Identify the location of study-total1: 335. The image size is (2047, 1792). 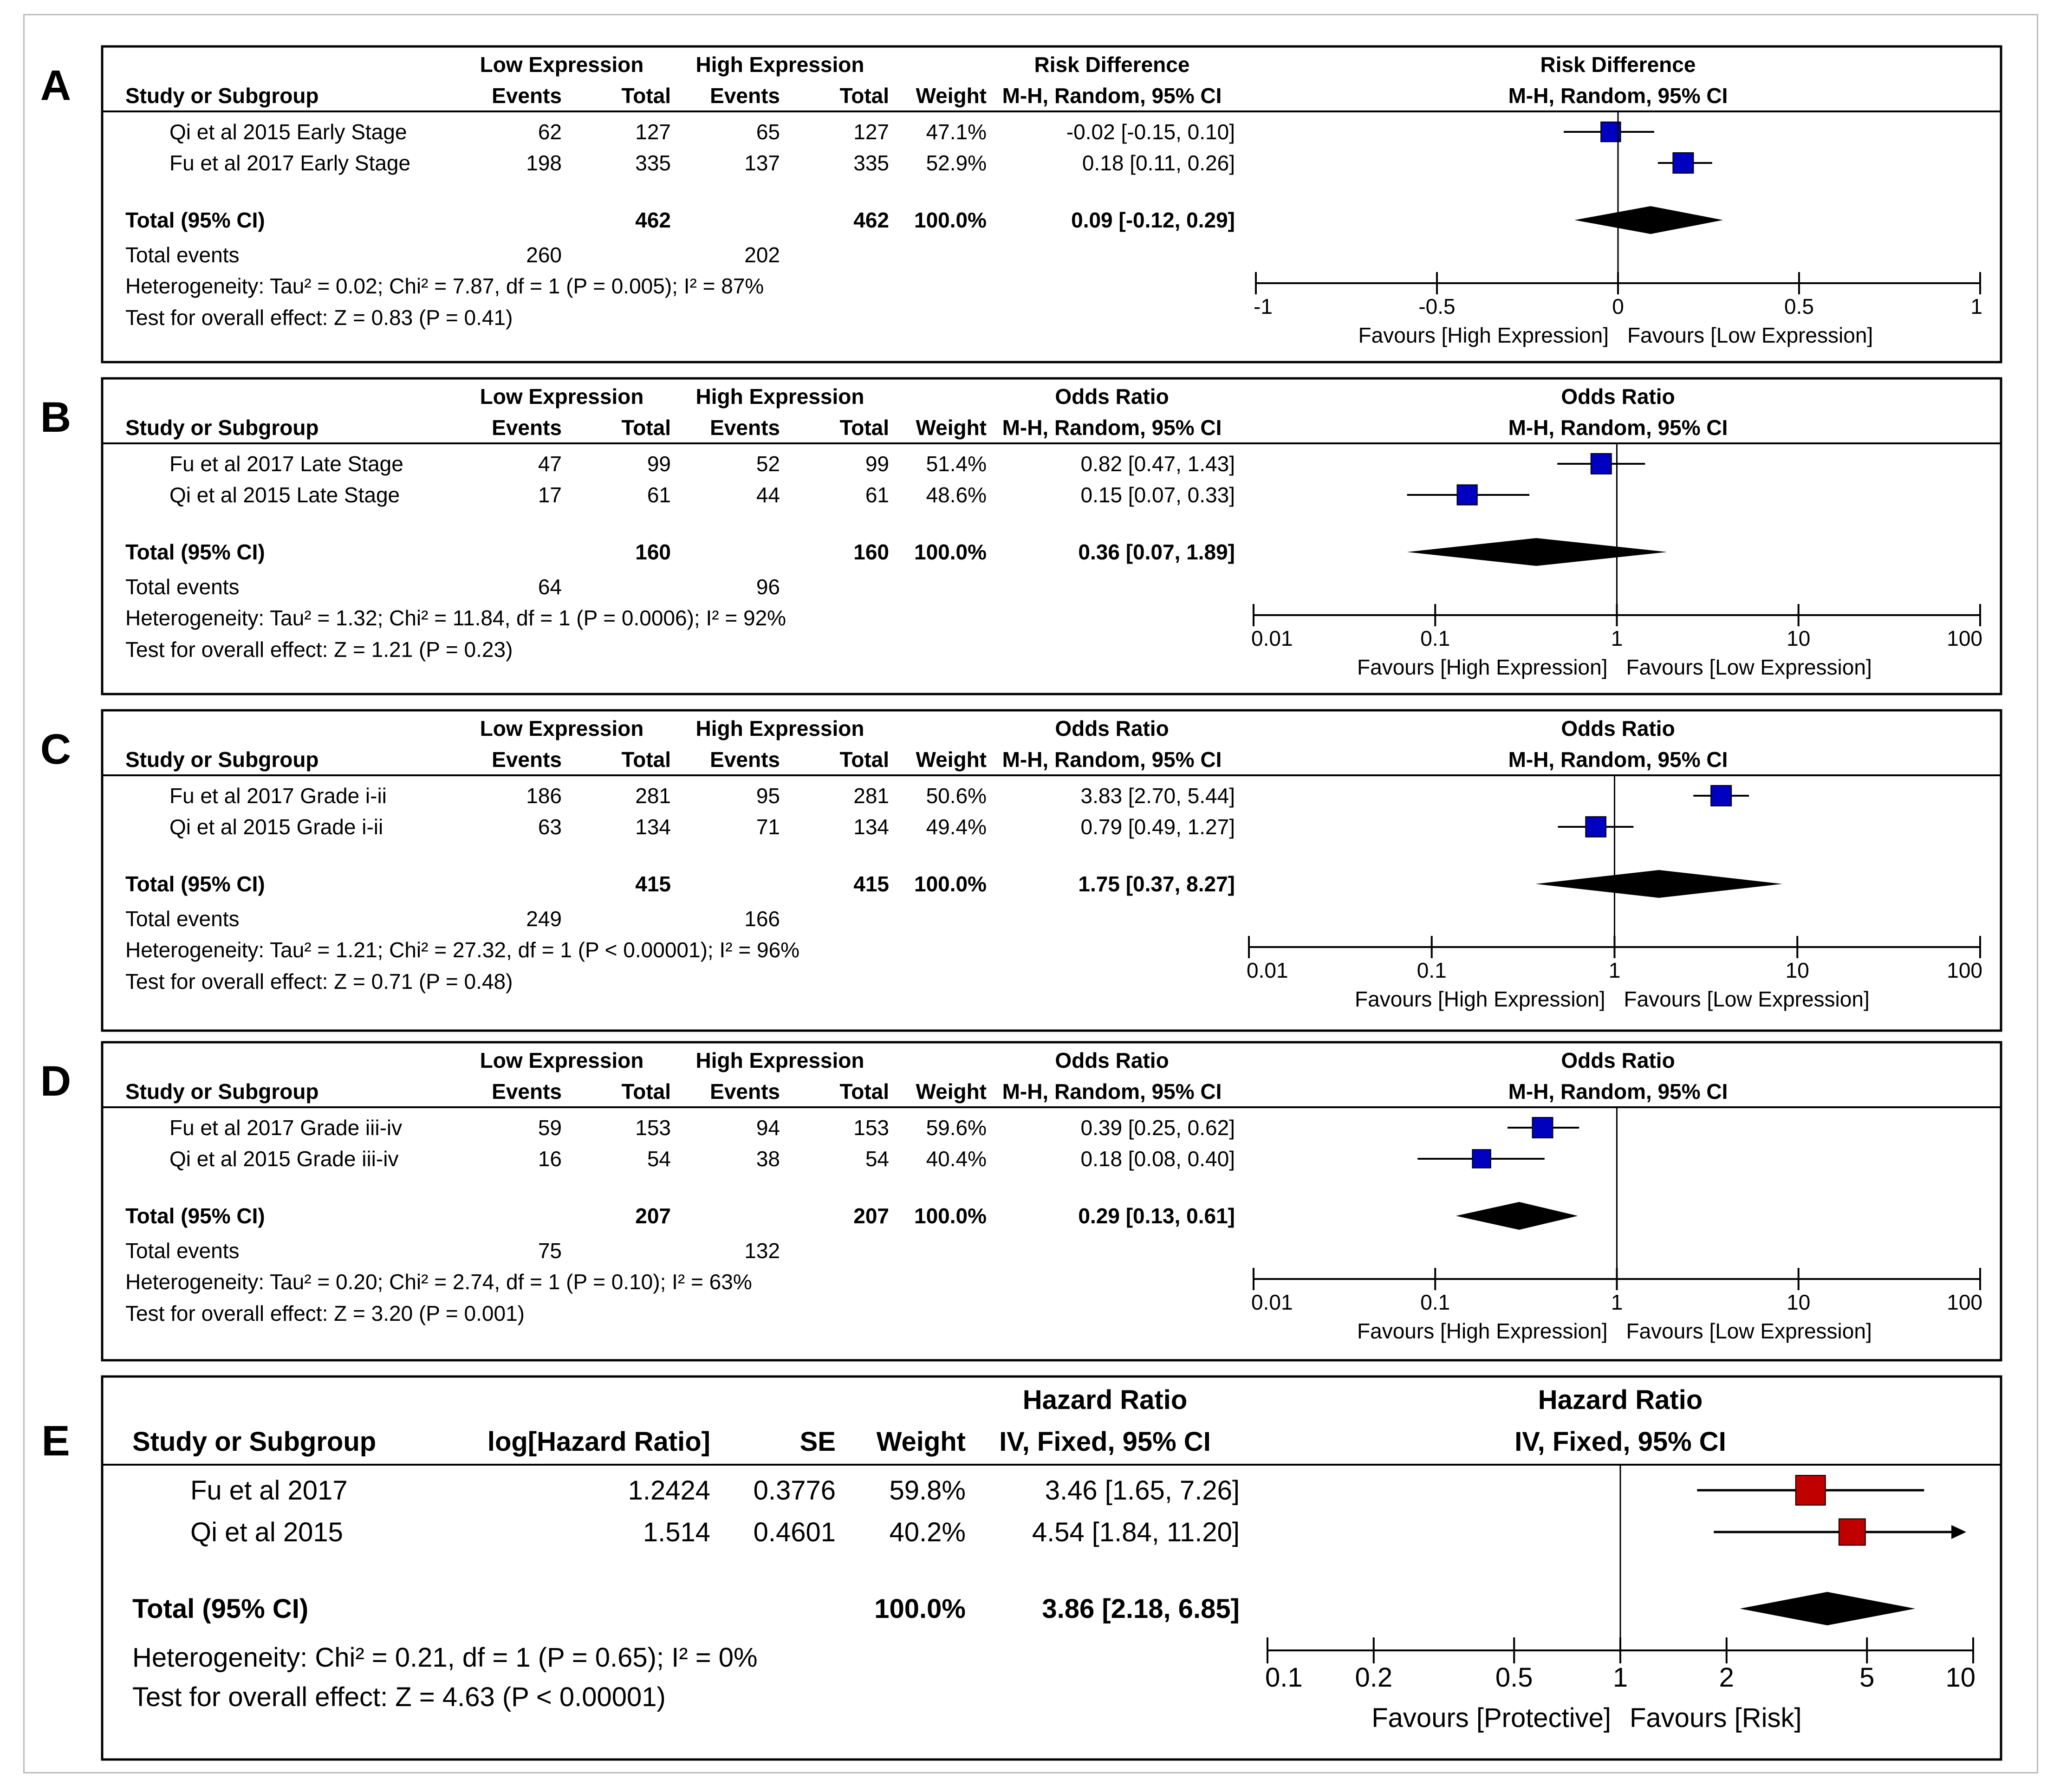
(653, 163).